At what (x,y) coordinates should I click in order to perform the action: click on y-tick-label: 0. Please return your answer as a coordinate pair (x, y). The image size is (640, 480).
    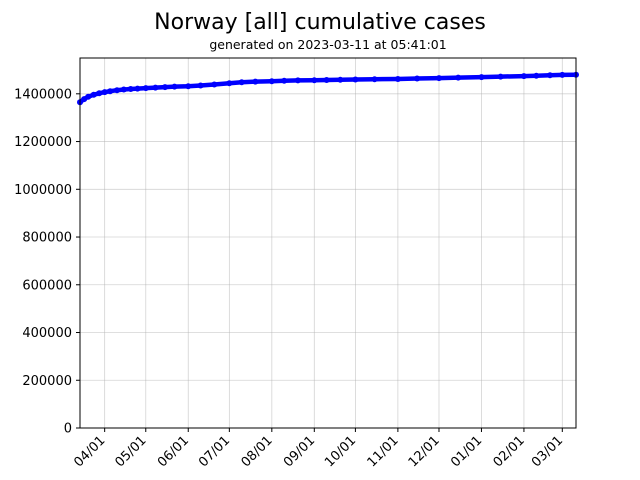
    Looking at the image, I should click on (68, 429).